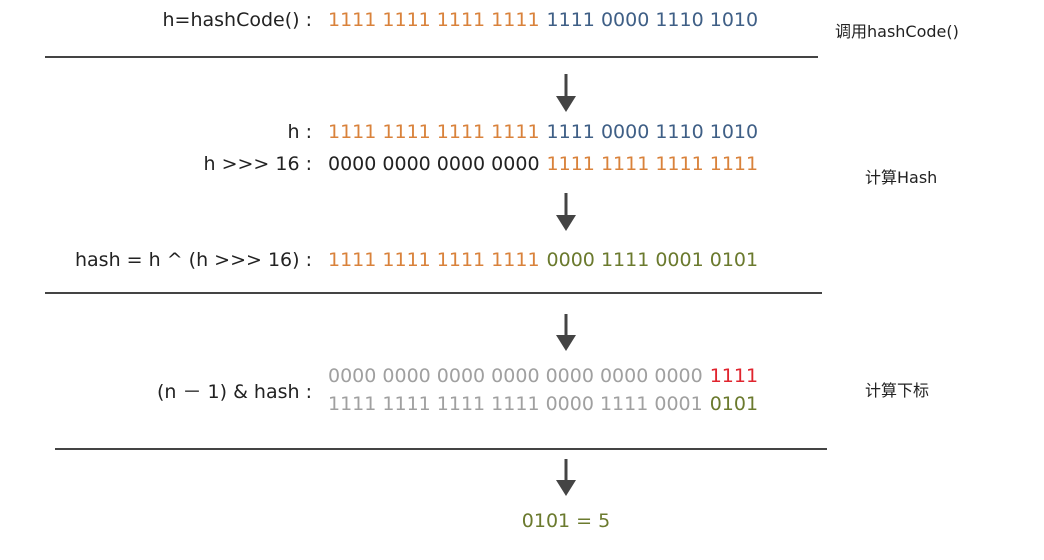  What do you see at coordinates (234, 392) in the screenshot?
I see `row-label: (n － 1) & hash :` at bounding box center [234, 392].